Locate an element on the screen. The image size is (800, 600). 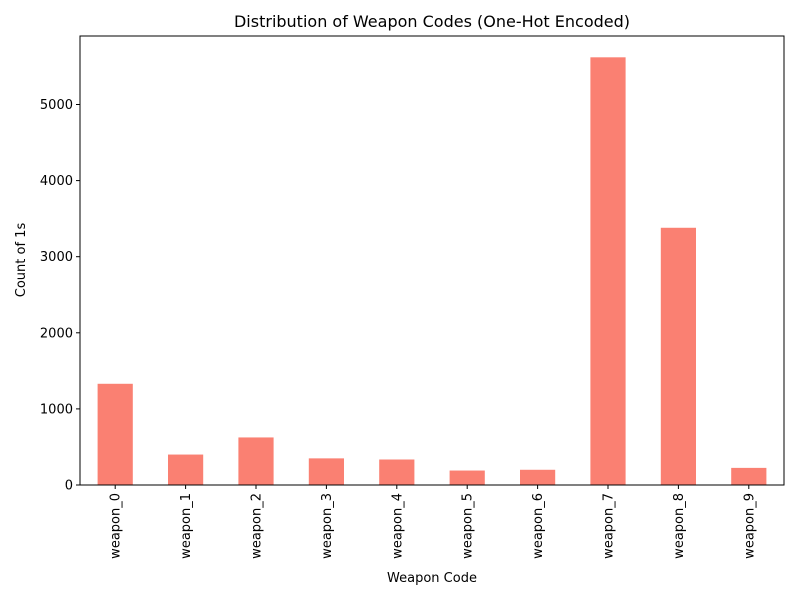
y-tick-label: 4000 is located at coordinates (56, 181).